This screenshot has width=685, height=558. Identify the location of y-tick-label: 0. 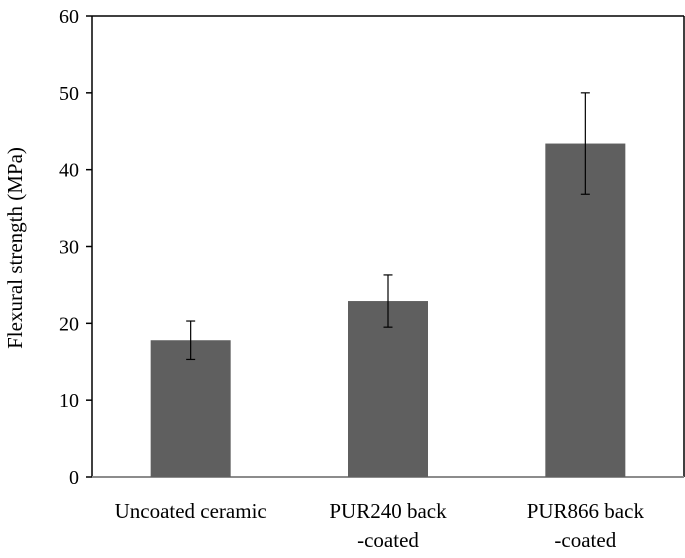
(74, 478).